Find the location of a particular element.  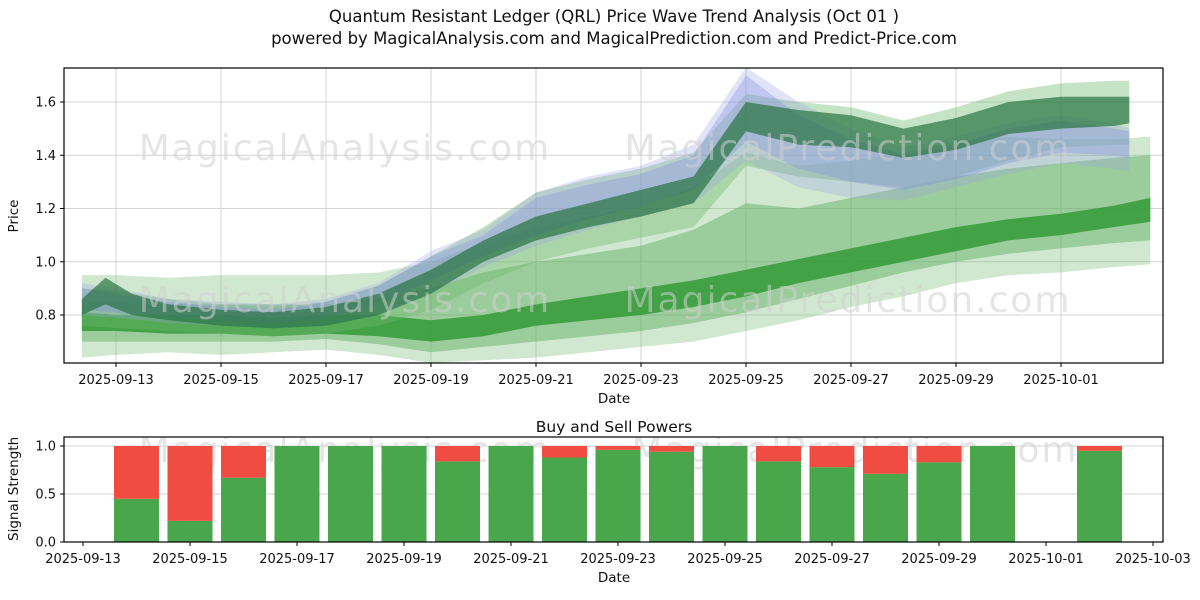

top-y-tick-label: 0.8 is located at coordinates (45, 316).